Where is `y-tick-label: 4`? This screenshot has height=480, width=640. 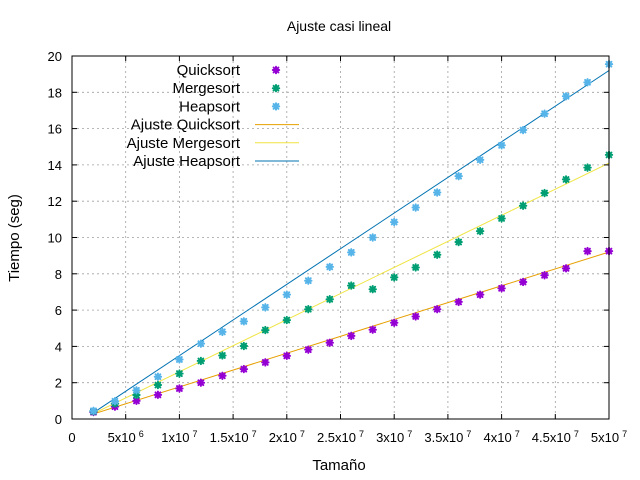
y-tick-label: 4 is located at coordinates (58, 346).